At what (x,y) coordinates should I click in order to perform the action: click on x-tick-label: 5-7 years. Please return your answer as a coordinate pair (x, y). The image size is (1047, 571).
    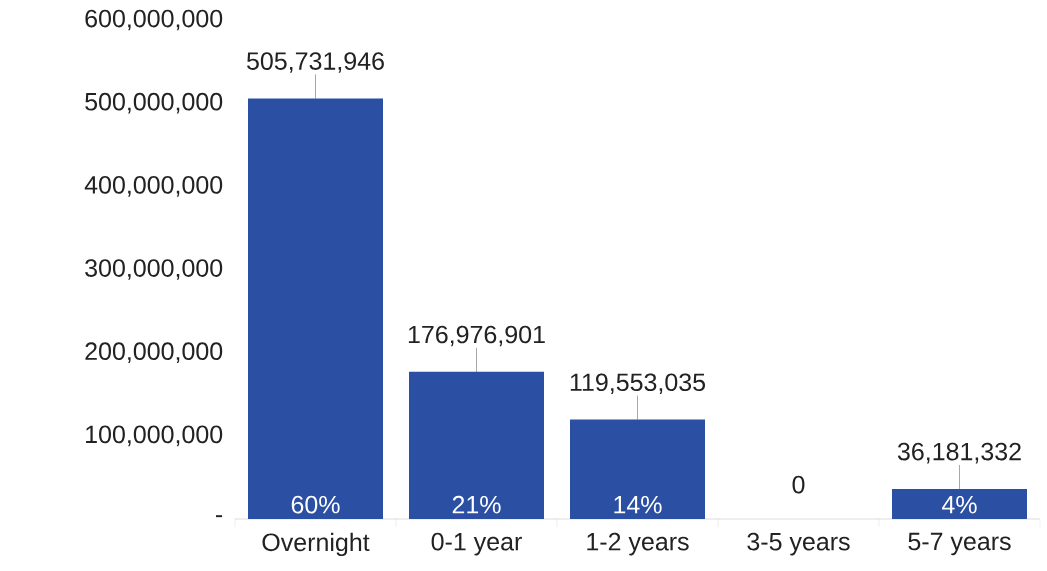
    Looking at the image, I should click on (959, 544).